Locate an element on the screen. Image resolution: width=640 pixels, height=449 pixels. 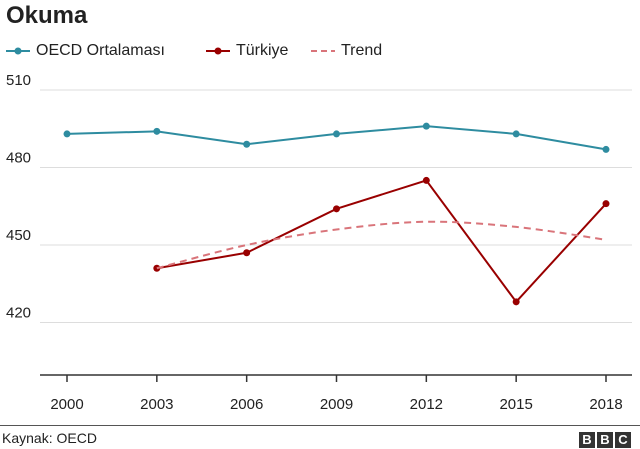
x-tick-label: 2003 is located at coordinates (156, 404).